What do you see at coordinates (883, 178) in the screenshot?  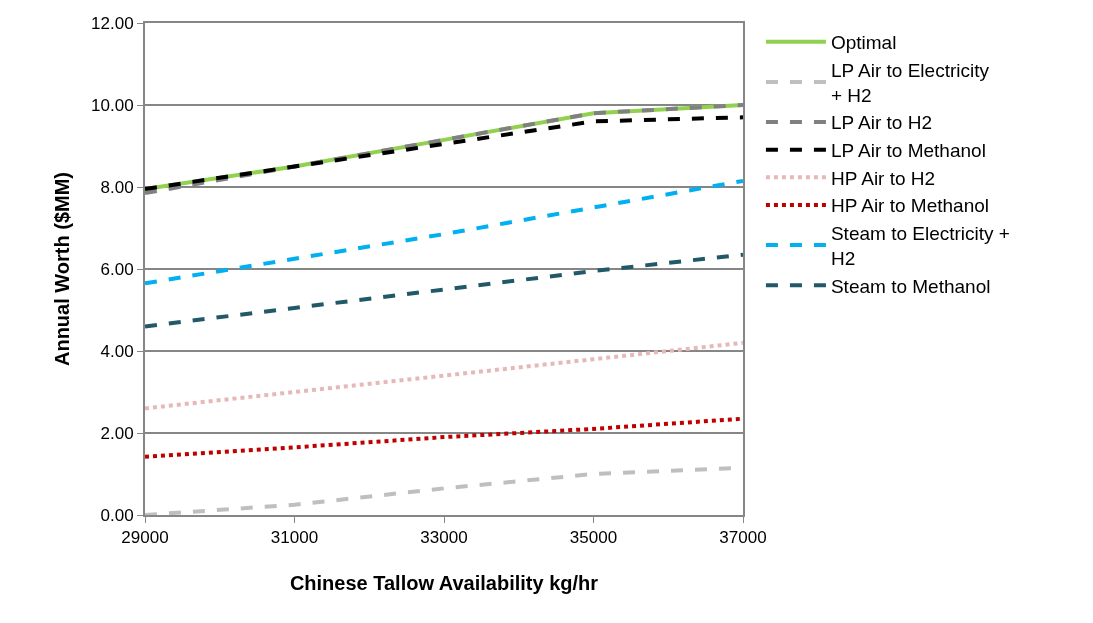 I see `legend-label: HP Air to H2` at bounding box center [883, 178].